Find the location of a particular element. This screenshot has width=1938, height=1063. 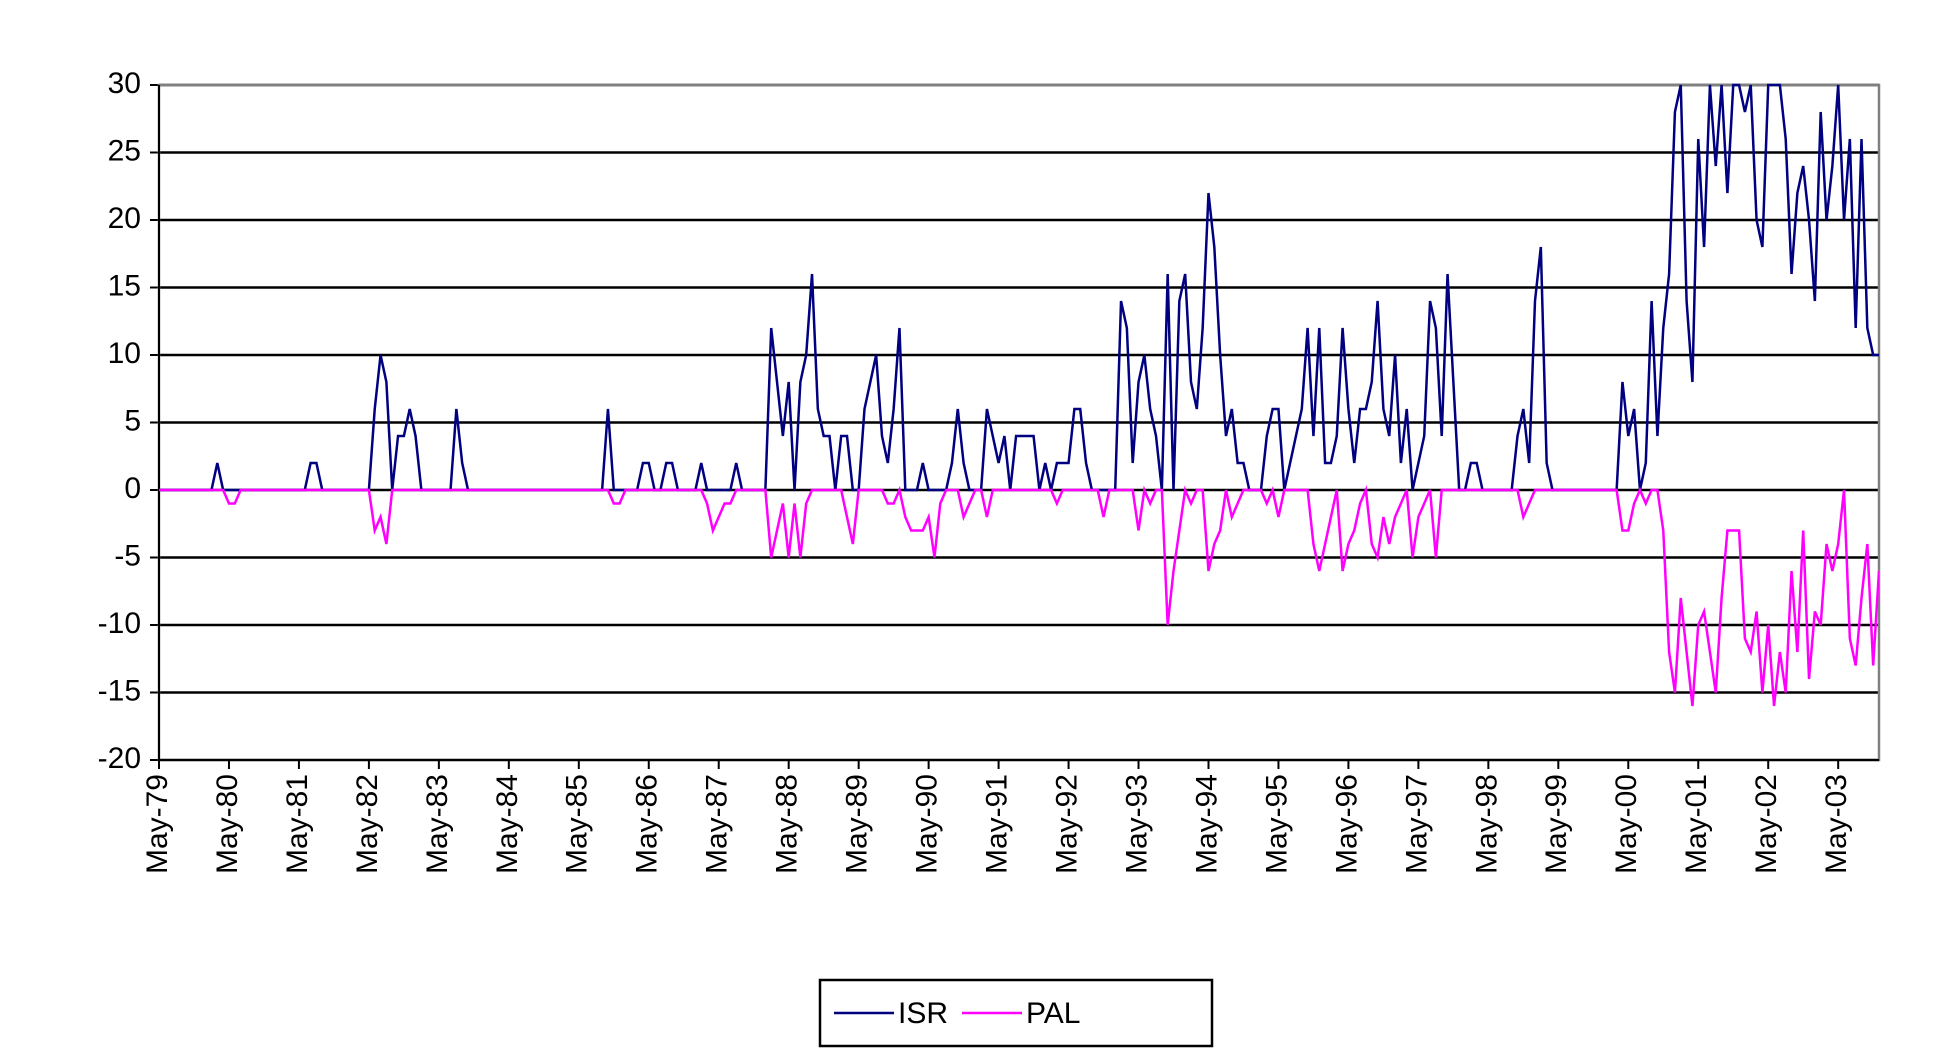

x-tick-label: May-94 is located at coordinates (1206, 824).